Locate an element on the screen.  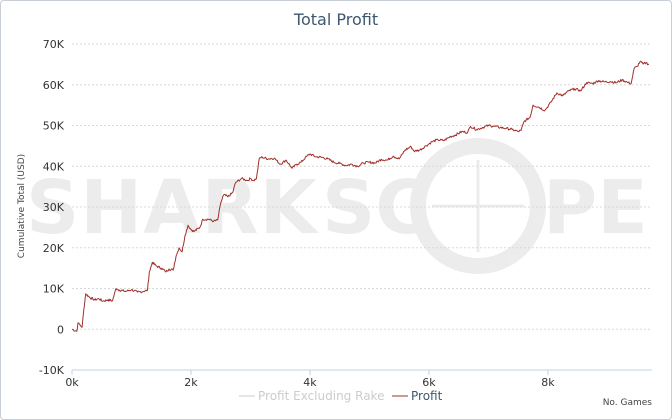
svg-text: SC is located at coordinates (376, 208).